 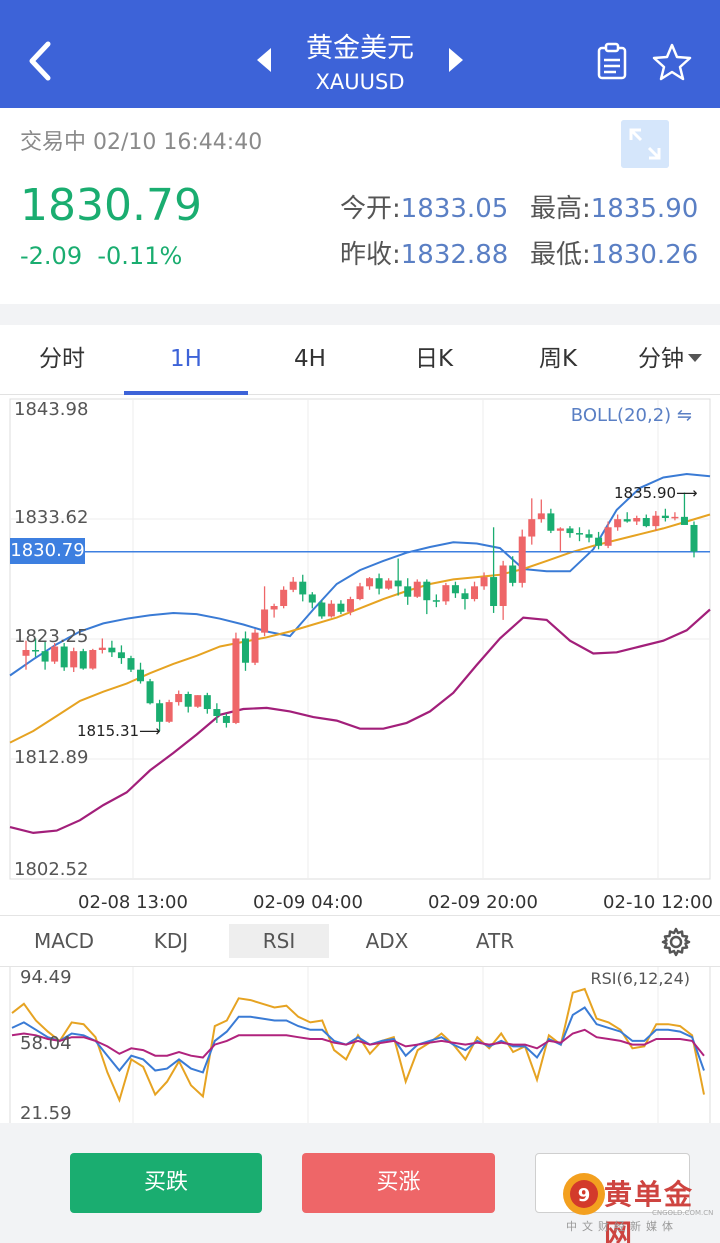 What do you see at coordinates (622, 1226) in the screenshot?
I see `watermark-sub: 中文财经新媒体` at bounding box center [622, 1226].